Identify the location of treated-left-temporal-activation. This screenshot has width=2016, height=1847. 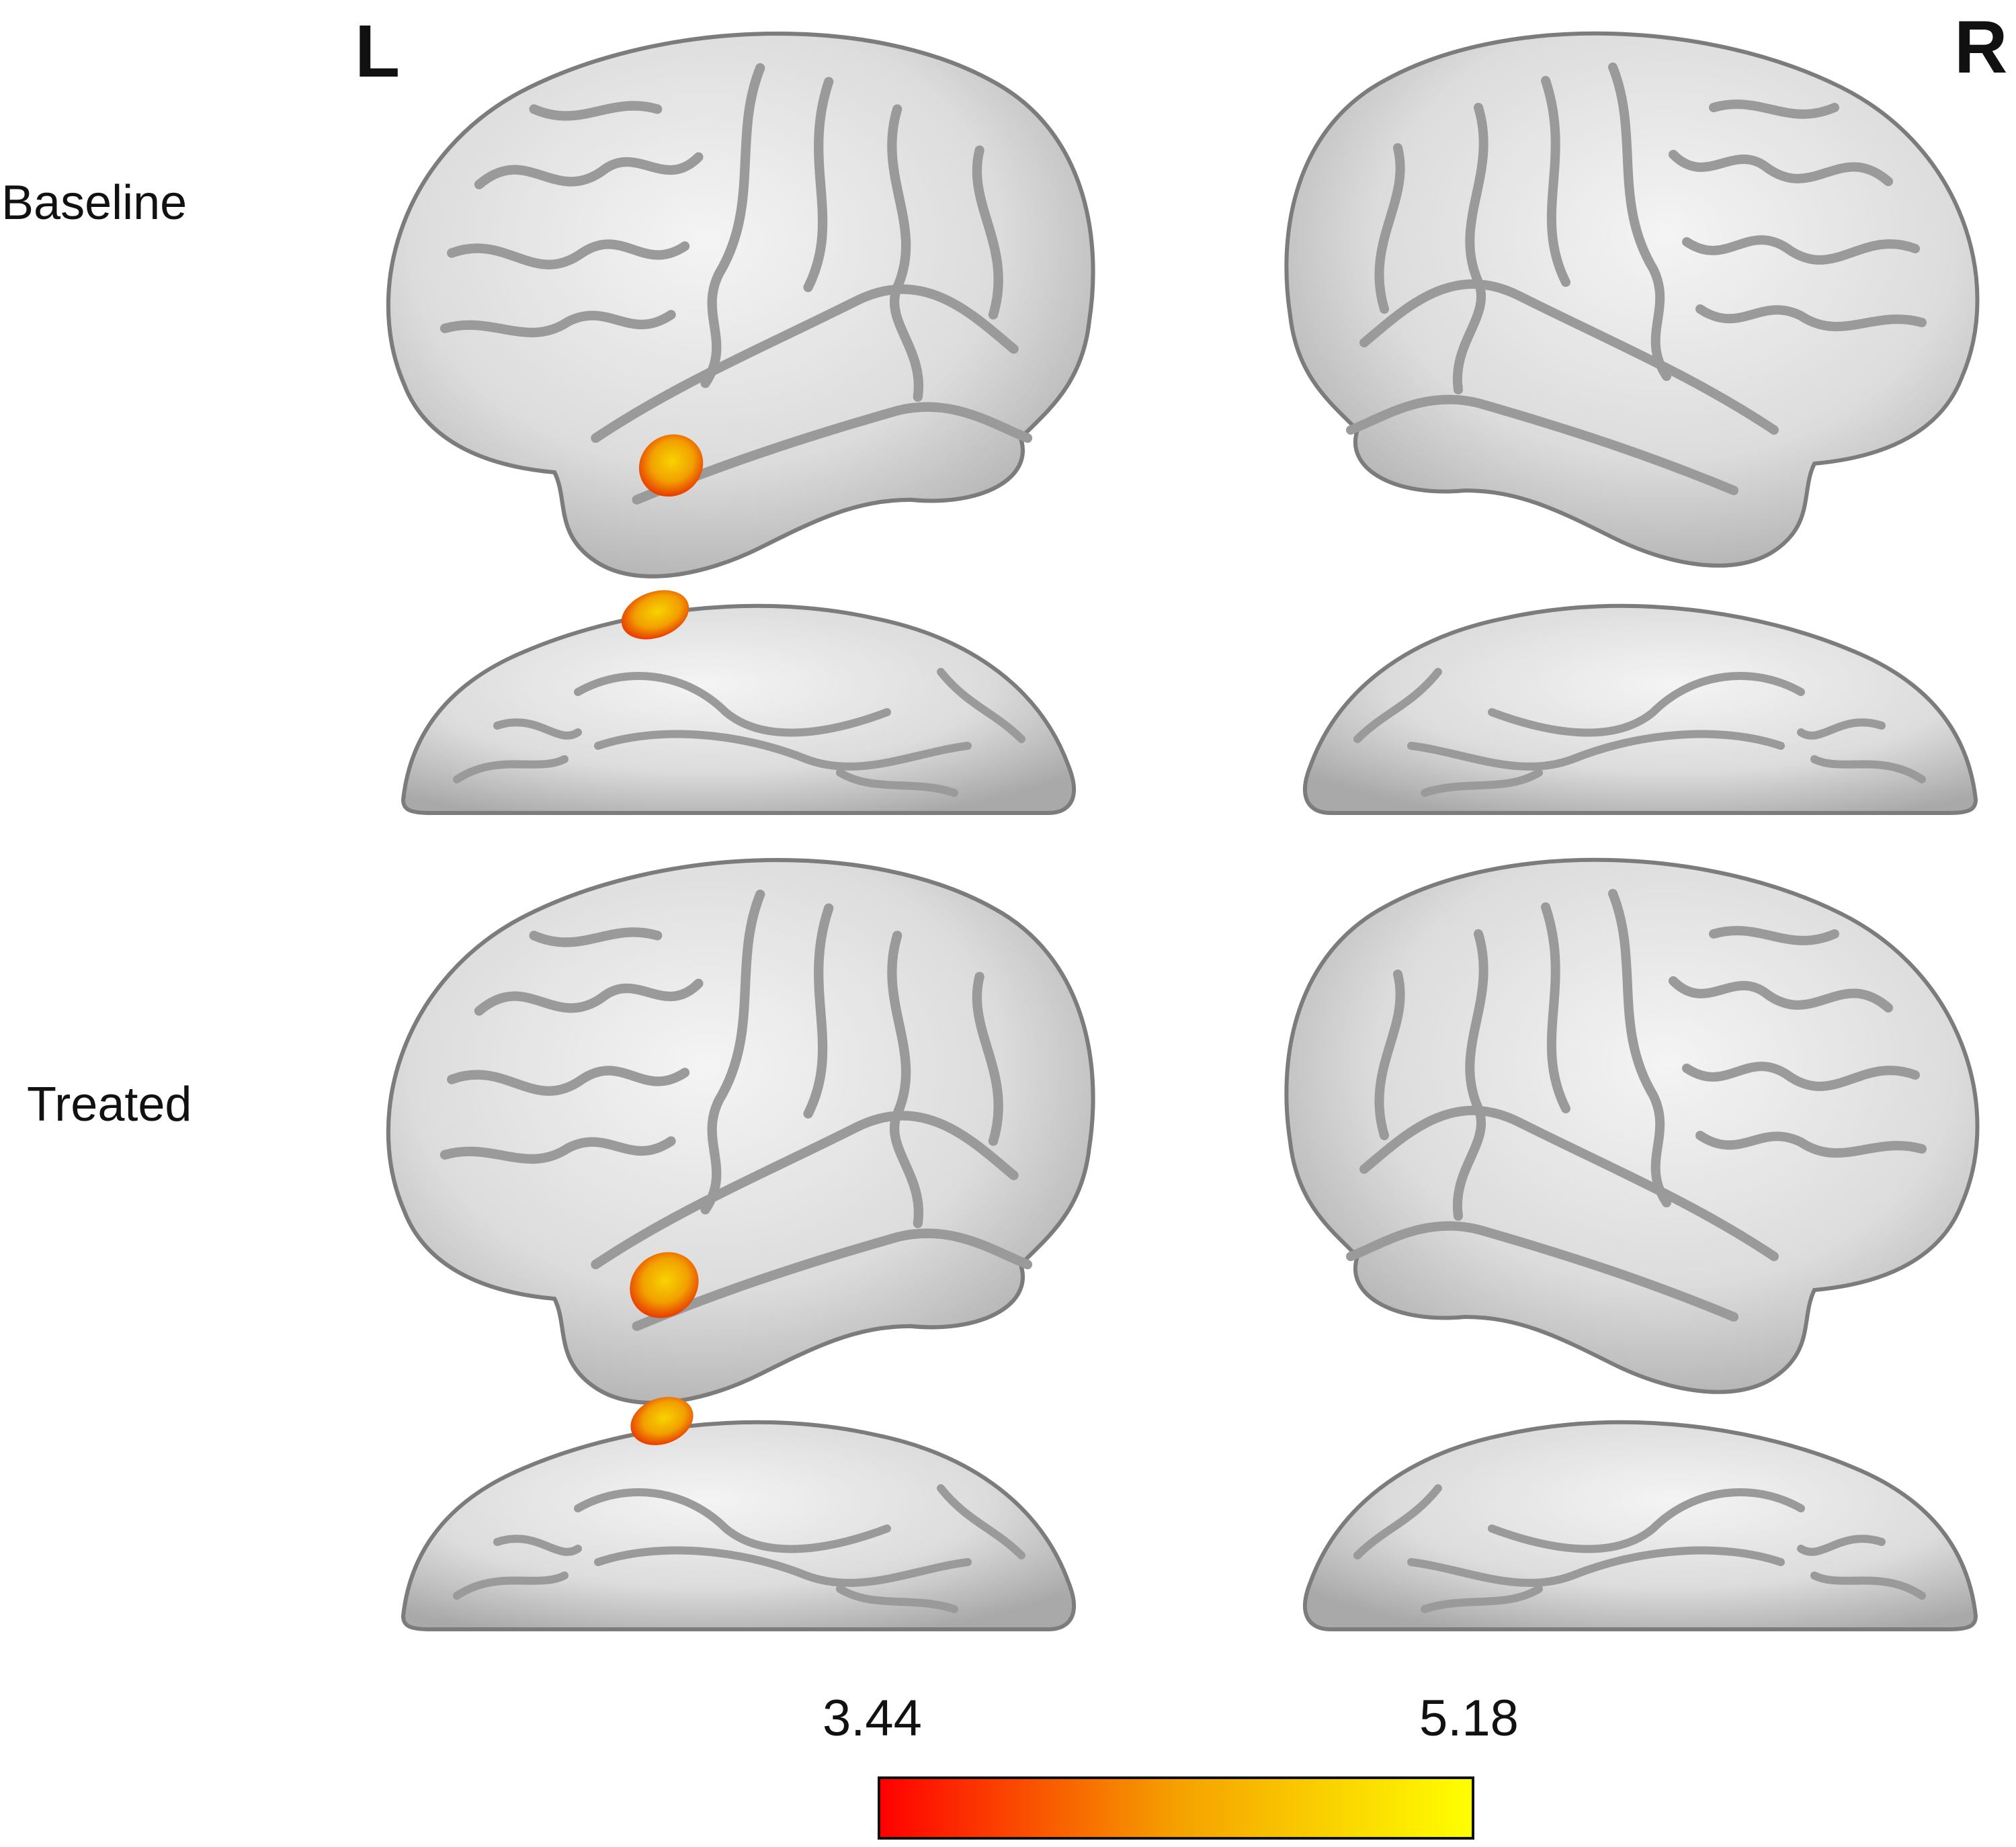
(665, 1285).